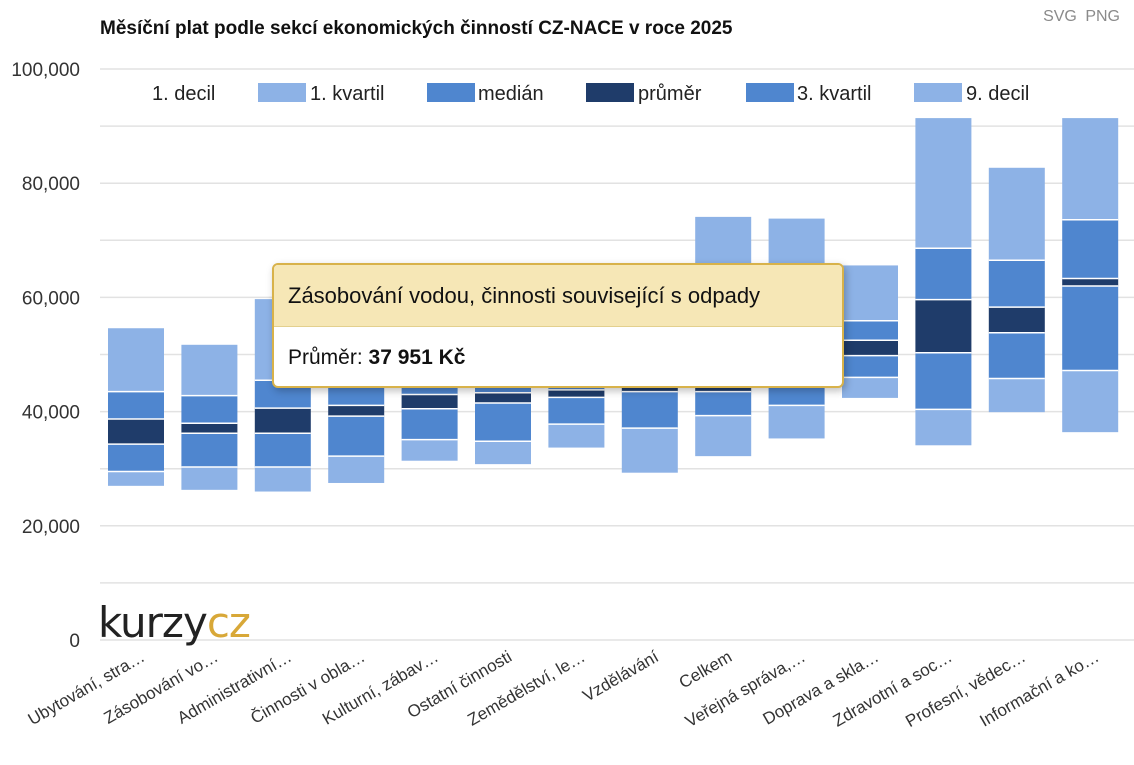 Image resolution: width=1134 pixels, height=765 pixels. I want to click on tooltip-value-label: Průměr:, so click(328, 357).